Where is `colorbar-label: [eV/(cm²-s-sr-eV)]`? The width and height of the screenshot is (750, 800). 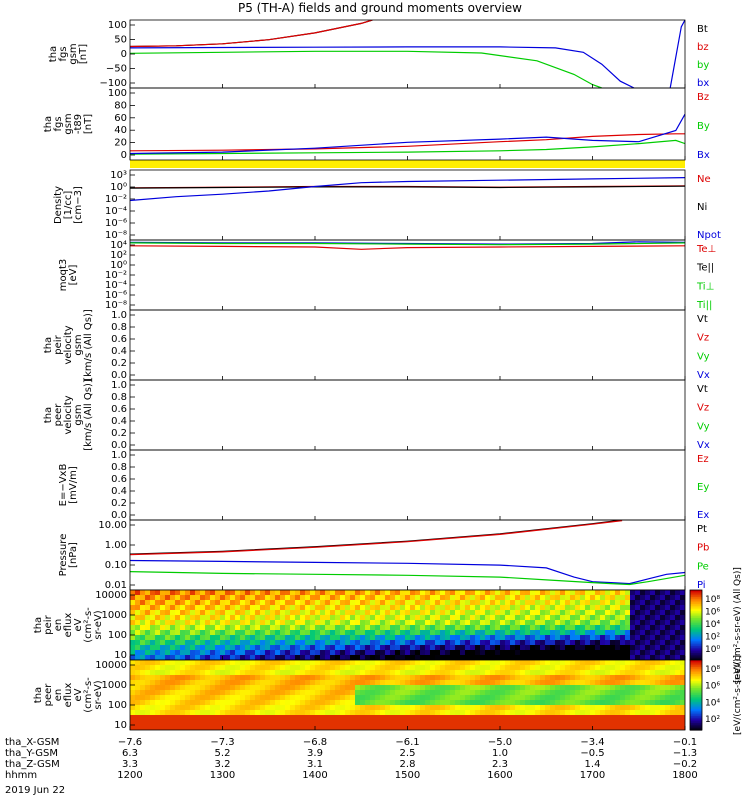
colorbar-label: [eV/(cm²-s-sr-eV)] is located at coordinates (738, 695).